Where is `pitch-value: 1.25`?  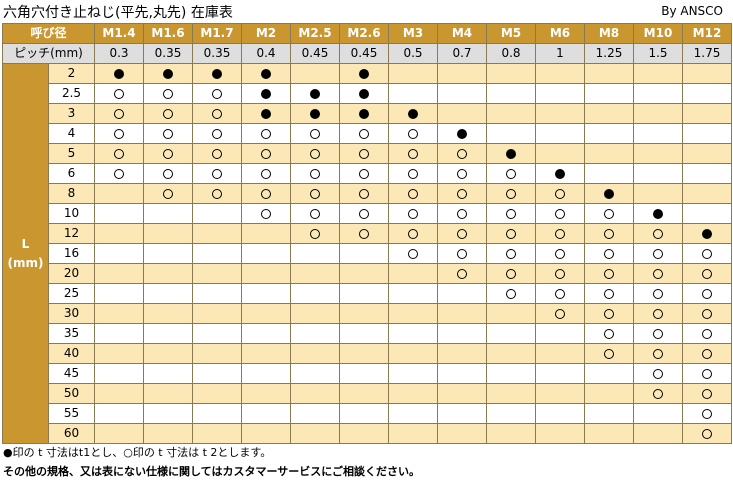
pitch-value: 1.25 is located at coordinates (609, 53).